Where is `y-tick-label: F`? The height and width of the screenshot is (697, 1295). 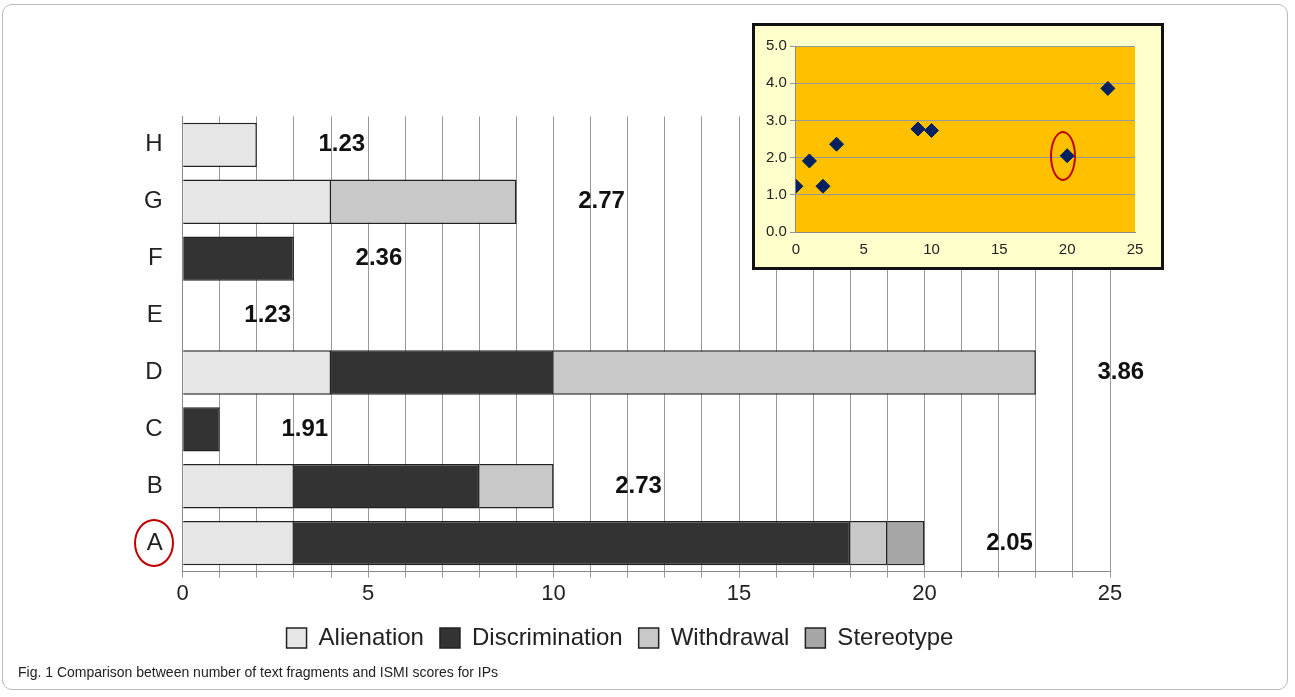
y-tick-label: F is located at coordinates (155, 257).